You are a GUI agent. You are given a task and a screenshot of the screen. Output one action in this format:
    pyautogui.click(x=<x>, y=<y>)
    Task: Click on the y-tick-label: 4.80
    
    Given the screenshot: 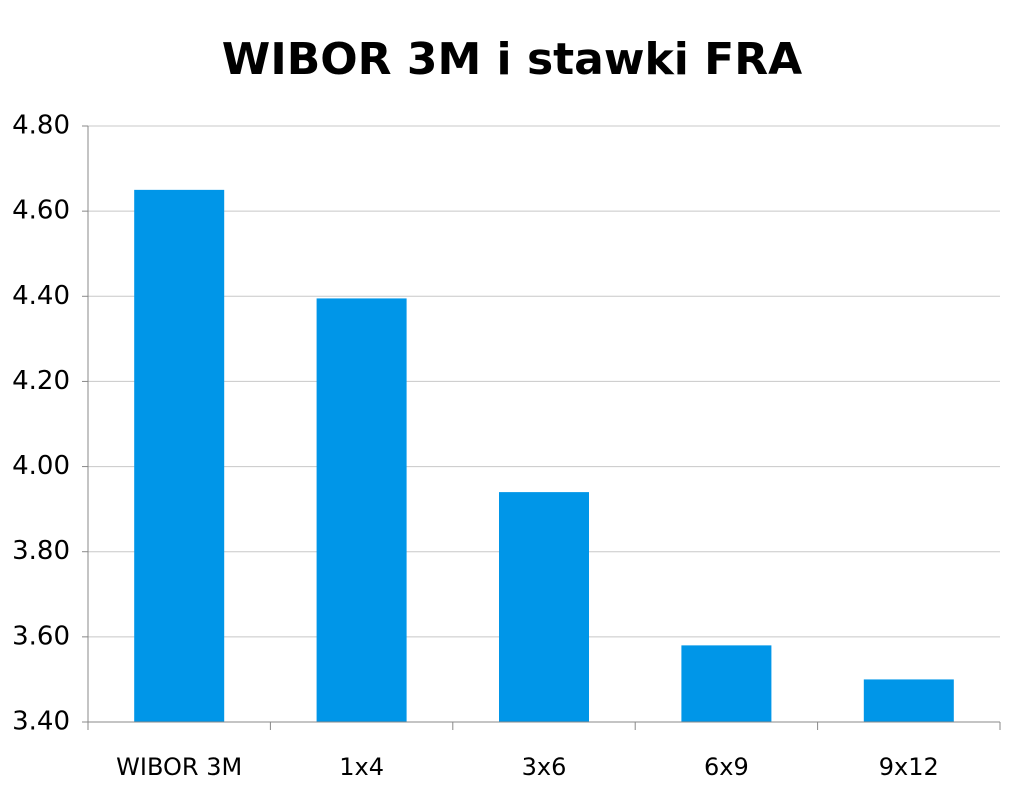 What is the action you would take?
    pyautogui.click(x=41, y=126)
    